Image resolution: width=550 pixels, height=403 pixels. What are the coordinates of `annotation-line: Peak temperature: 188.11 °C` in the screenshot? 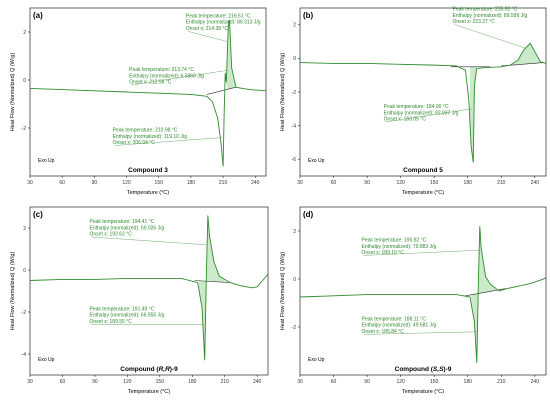 It's located at (394, 320).